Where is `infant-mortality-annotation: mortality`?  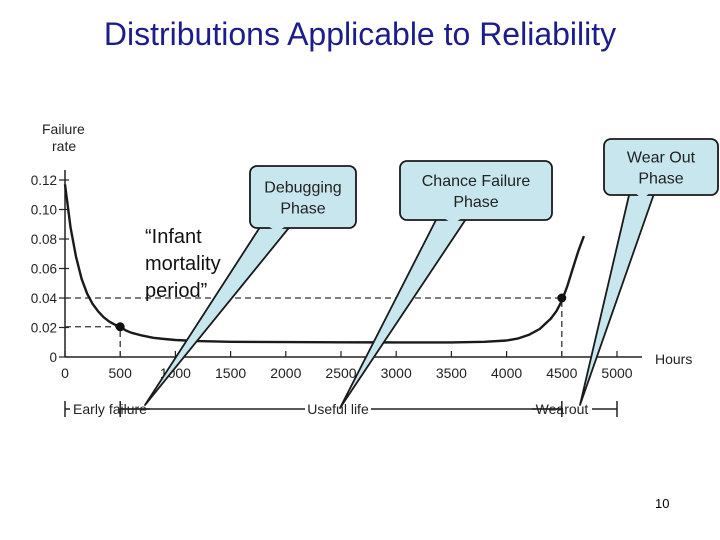
infant-mortality-annotation: mortality is located at coordinates (183, 264).